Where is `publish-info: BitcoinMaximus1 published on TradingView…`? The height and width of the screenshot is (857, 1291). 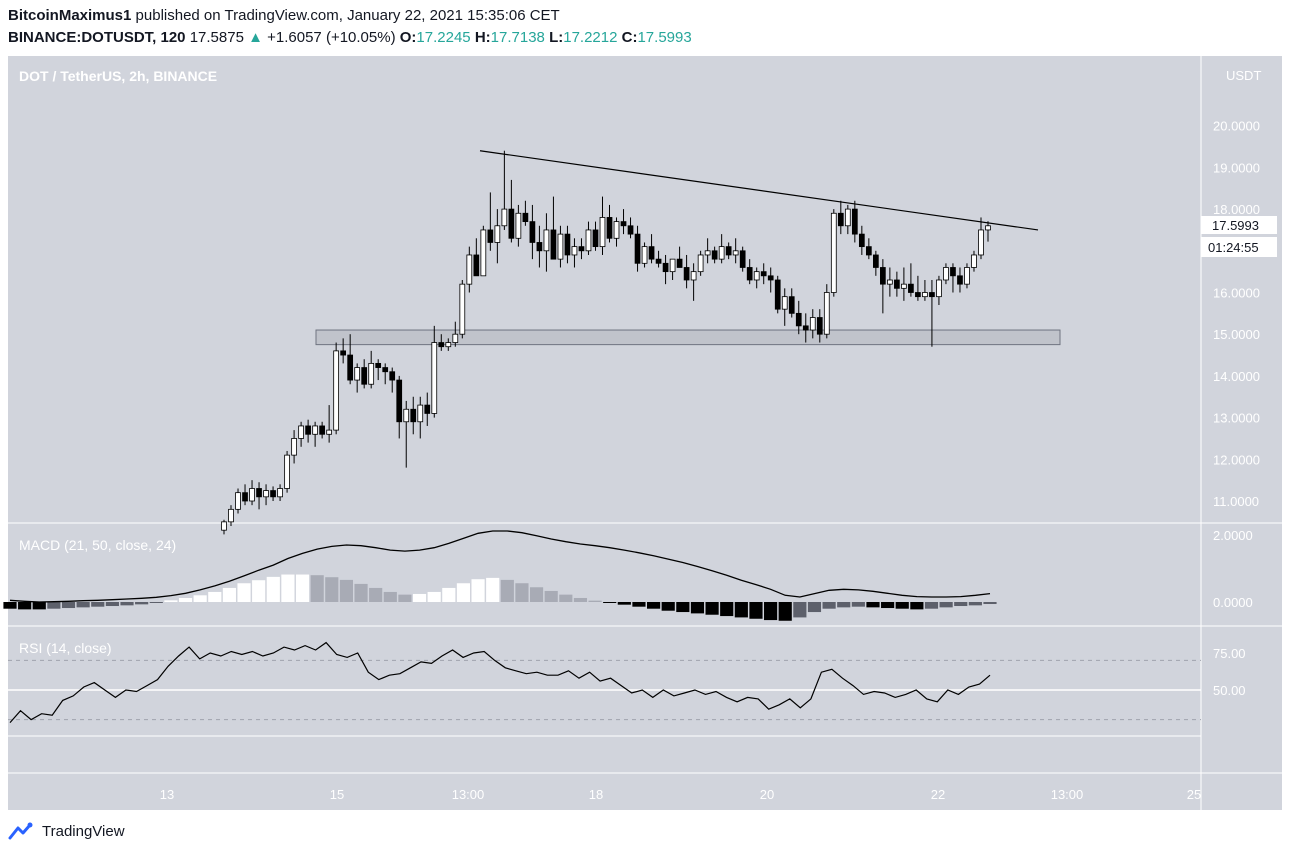 publish-info: BitcoinMaximus1 published on TradingView… is located at coordinates (284, 15).